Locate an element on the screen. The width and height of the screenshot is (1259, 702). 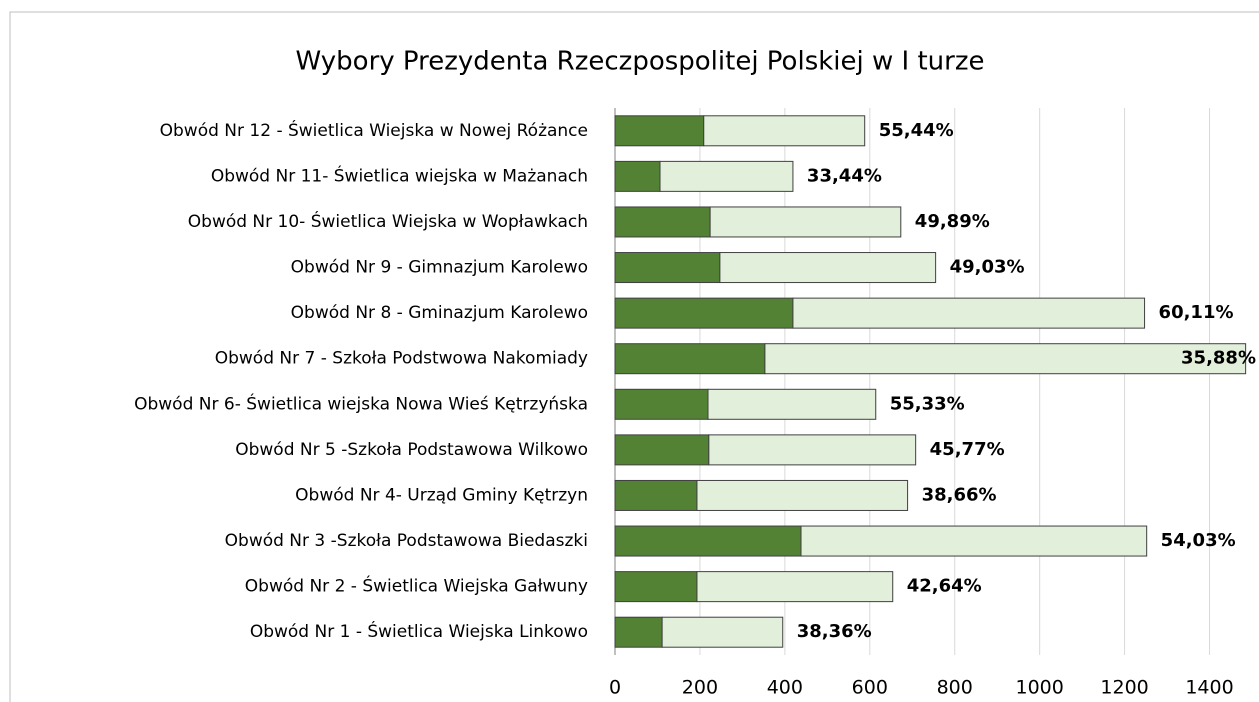
x-tick-label: 1000 is located at coordinates (1039, 688).